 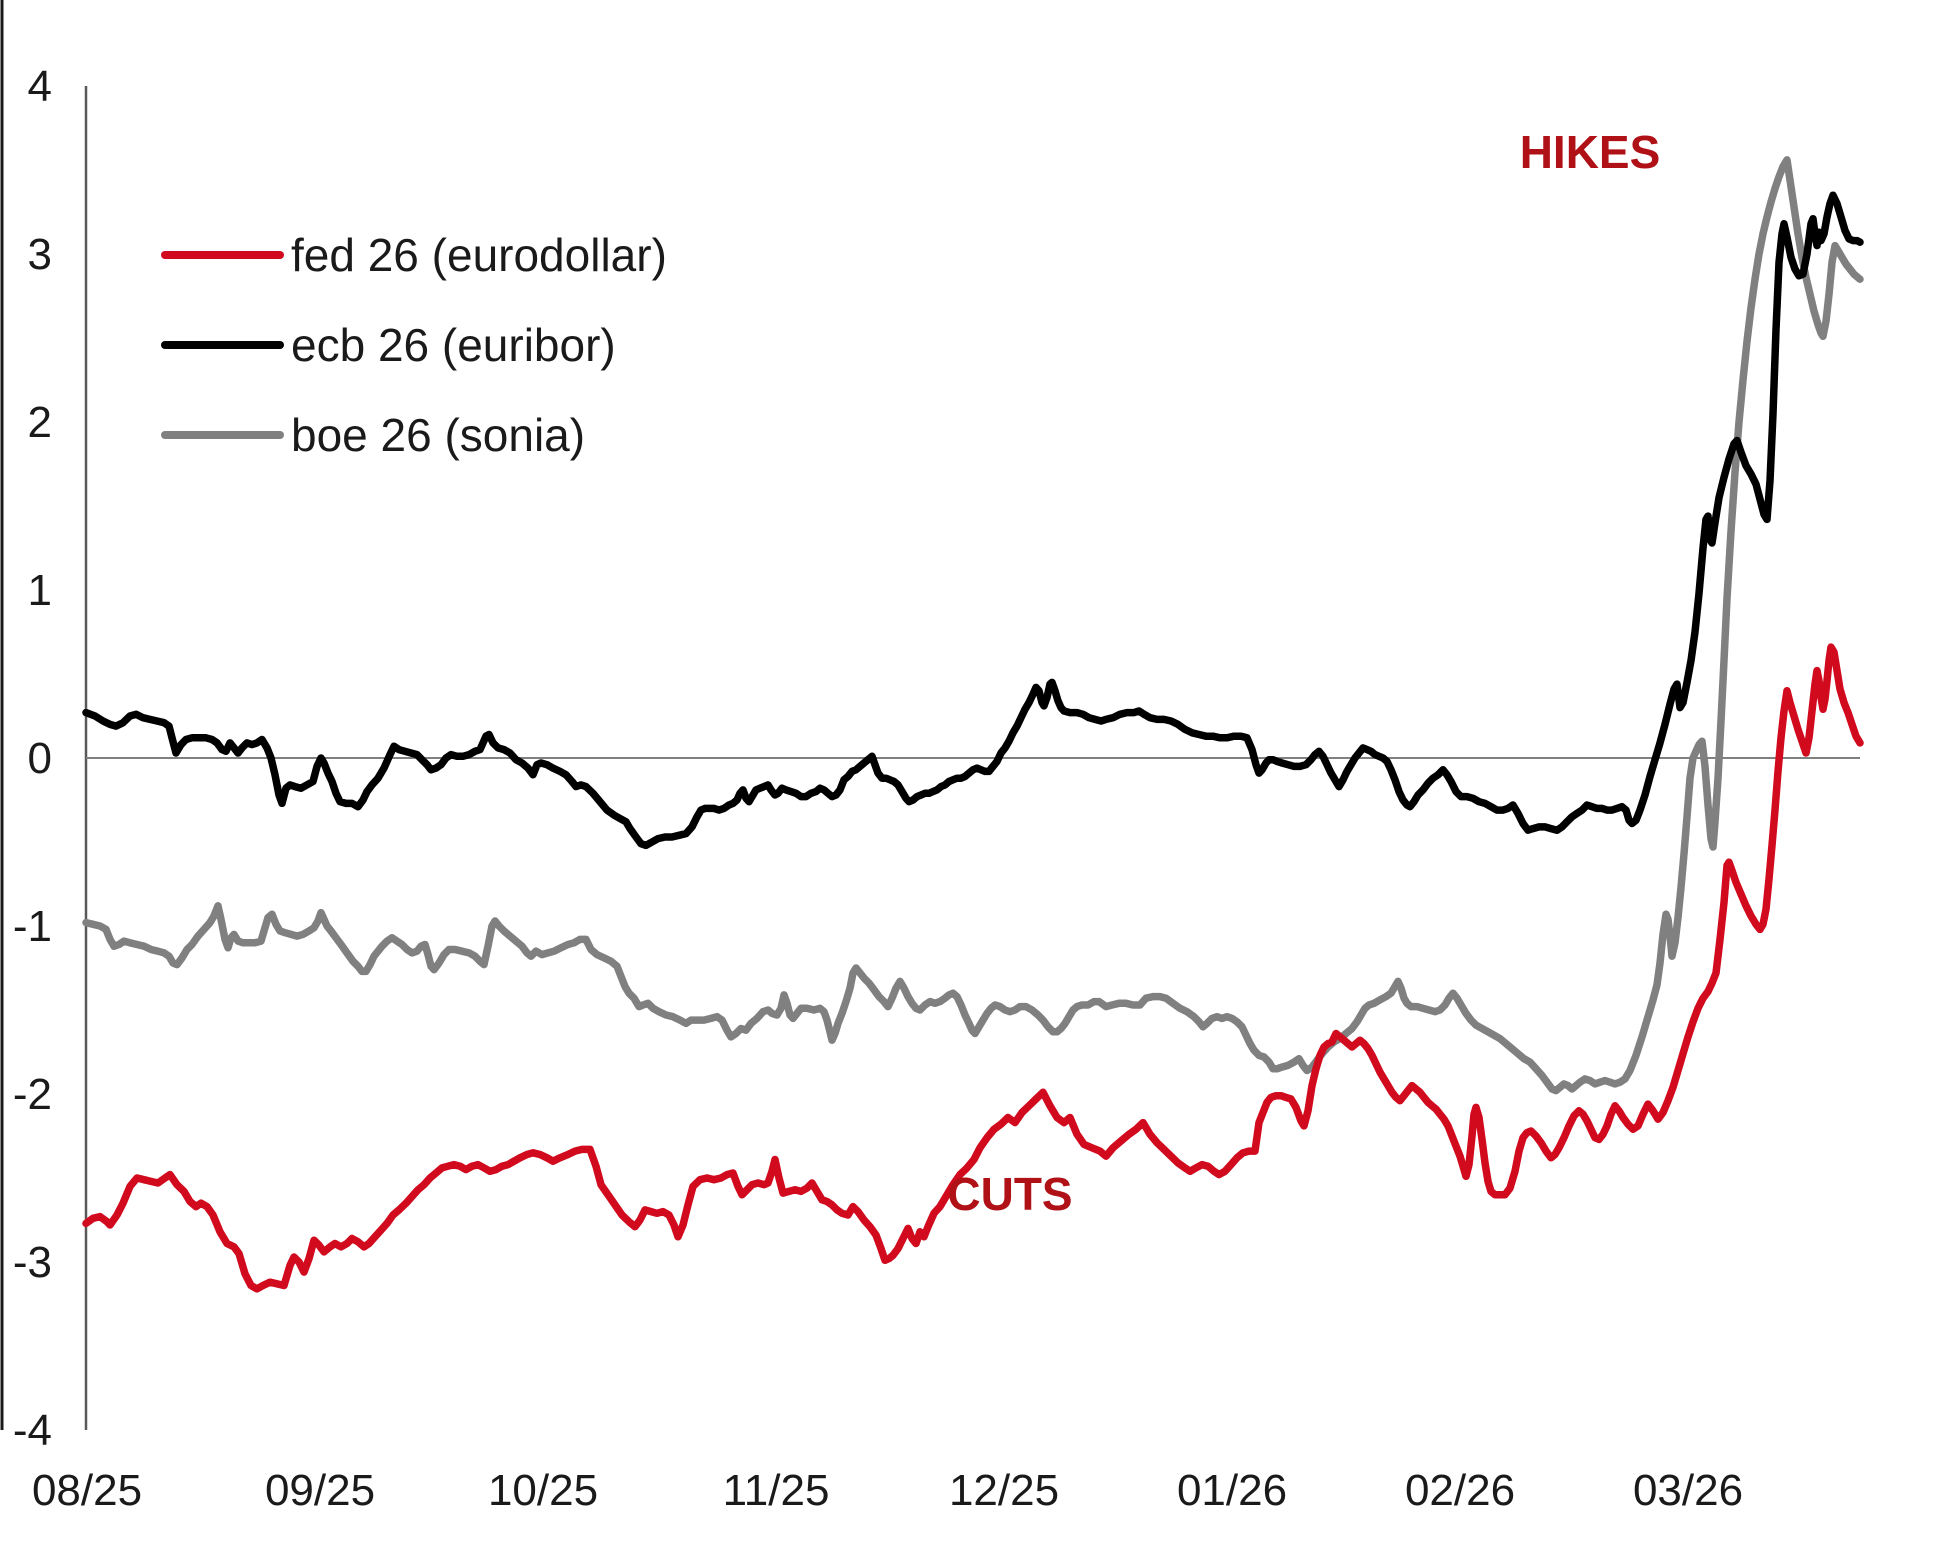 I want to click on y-tick-label: 4, so click(x=40, y=86).